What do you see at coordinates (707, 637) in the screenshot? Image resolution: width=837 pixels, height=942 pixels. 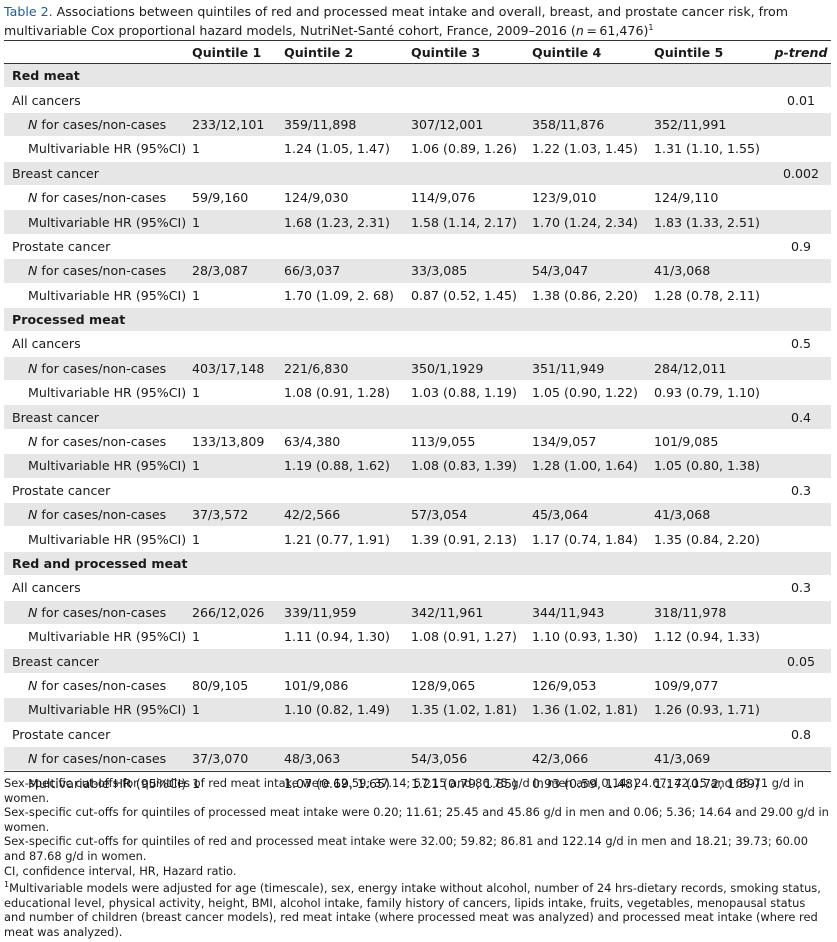 I see `quintile-5-value: 1.12 (0.94, 1.33)` at bounding box center [707, 637].